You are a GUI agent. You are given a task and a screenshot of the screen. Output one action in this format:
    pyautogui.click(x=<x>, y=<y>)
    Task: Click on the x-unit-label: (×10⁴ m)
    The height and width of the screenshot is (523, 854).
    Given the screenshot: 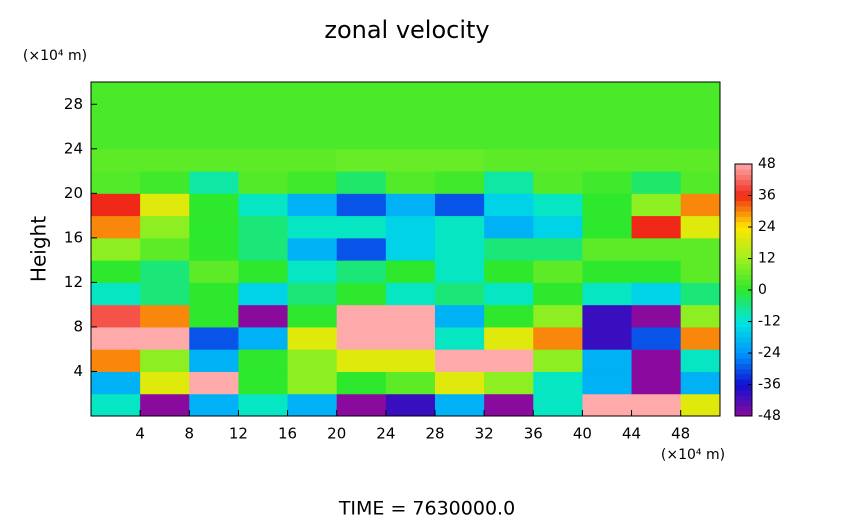 What is the action you would take?
    pyautogui.click(x=693, y=455)
    